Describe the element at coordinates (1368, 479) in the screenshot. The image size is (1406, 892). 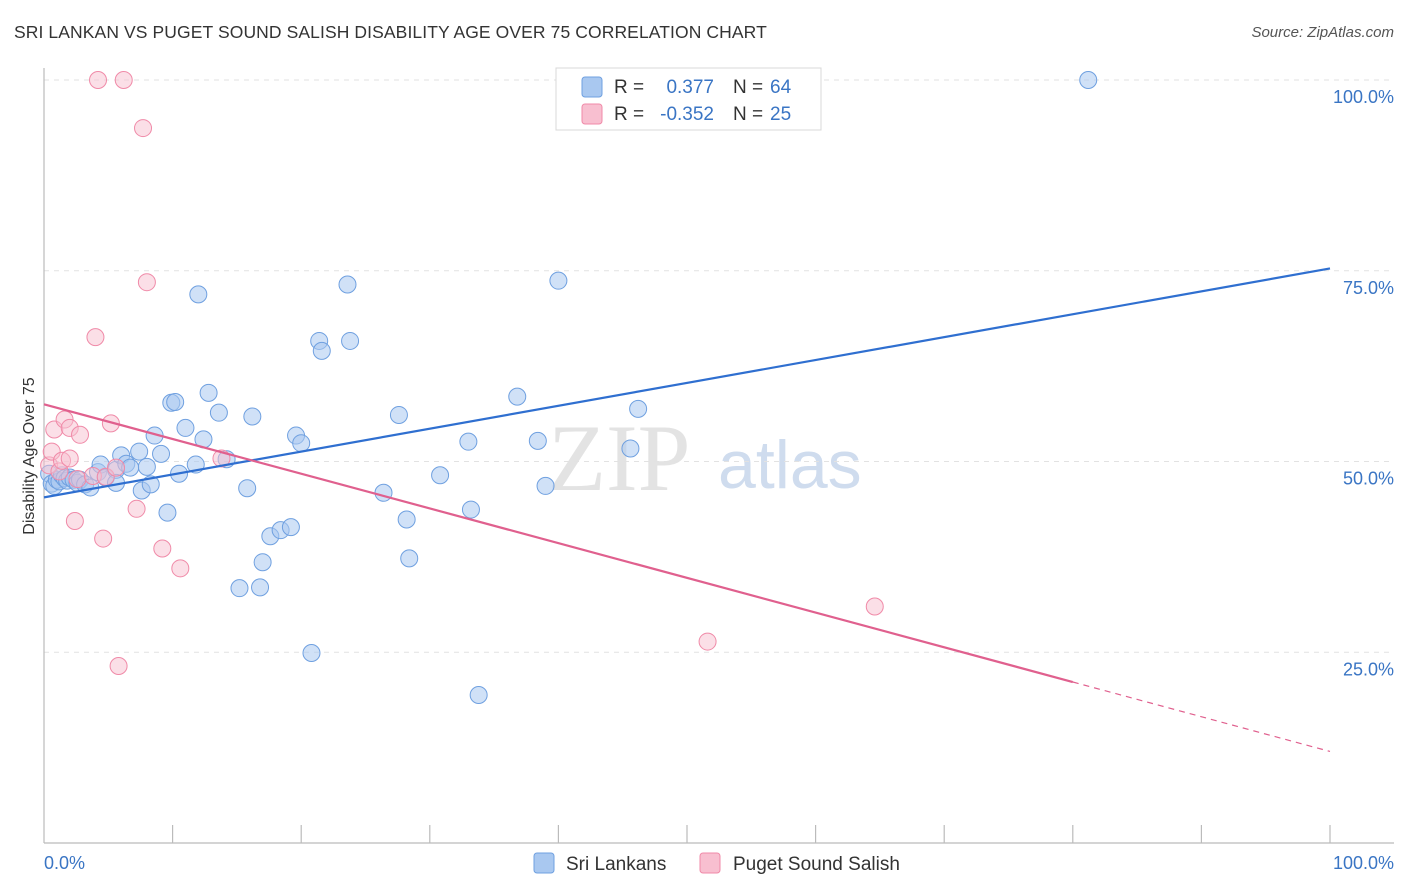
I see `y-tick-label-50: 50.0%` at that location.